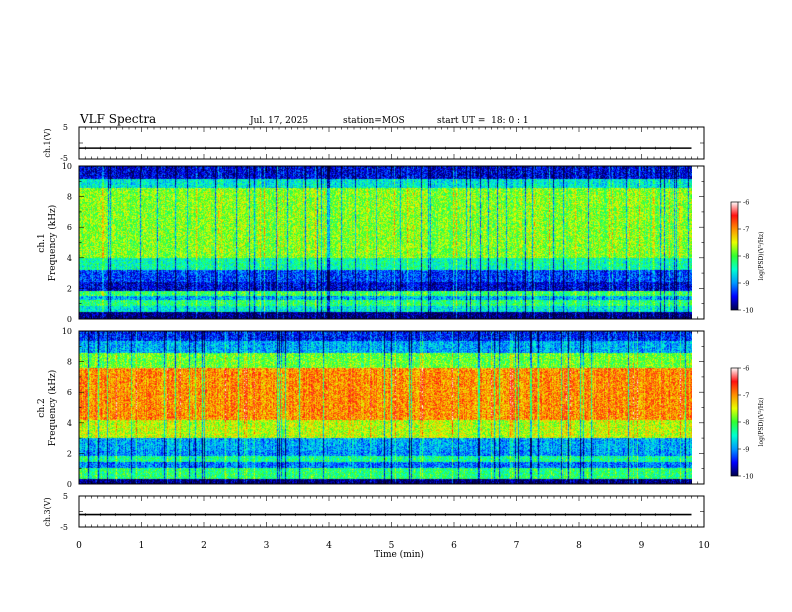 This screenshot has width=792, height=612. I want to click on ch1-ytick-bottom: -5, so click(64, 158).